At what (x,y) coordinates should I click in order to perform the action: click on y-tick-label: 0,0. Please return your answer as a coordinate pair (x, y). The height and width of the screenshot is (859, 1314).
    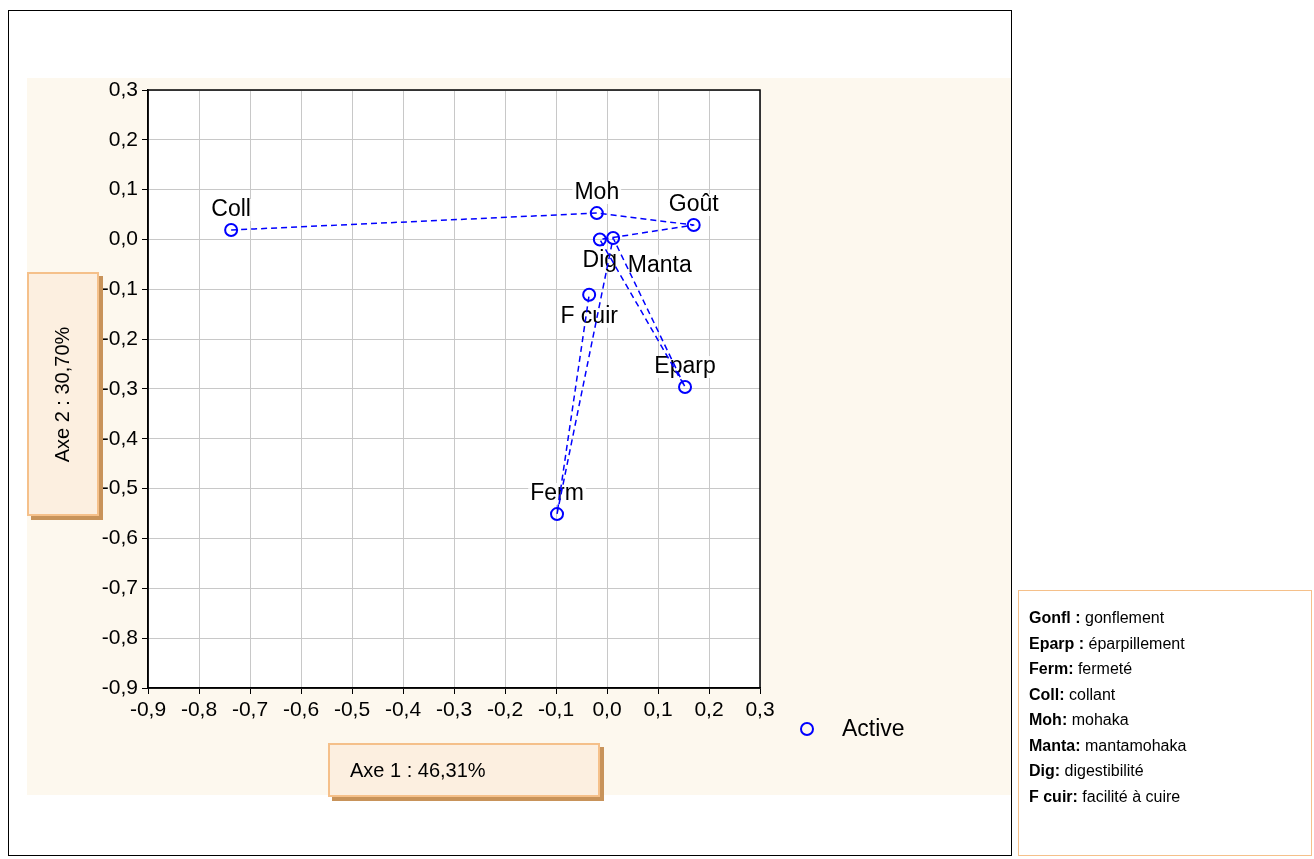
    Looking at the image, I should click on (123, 238).